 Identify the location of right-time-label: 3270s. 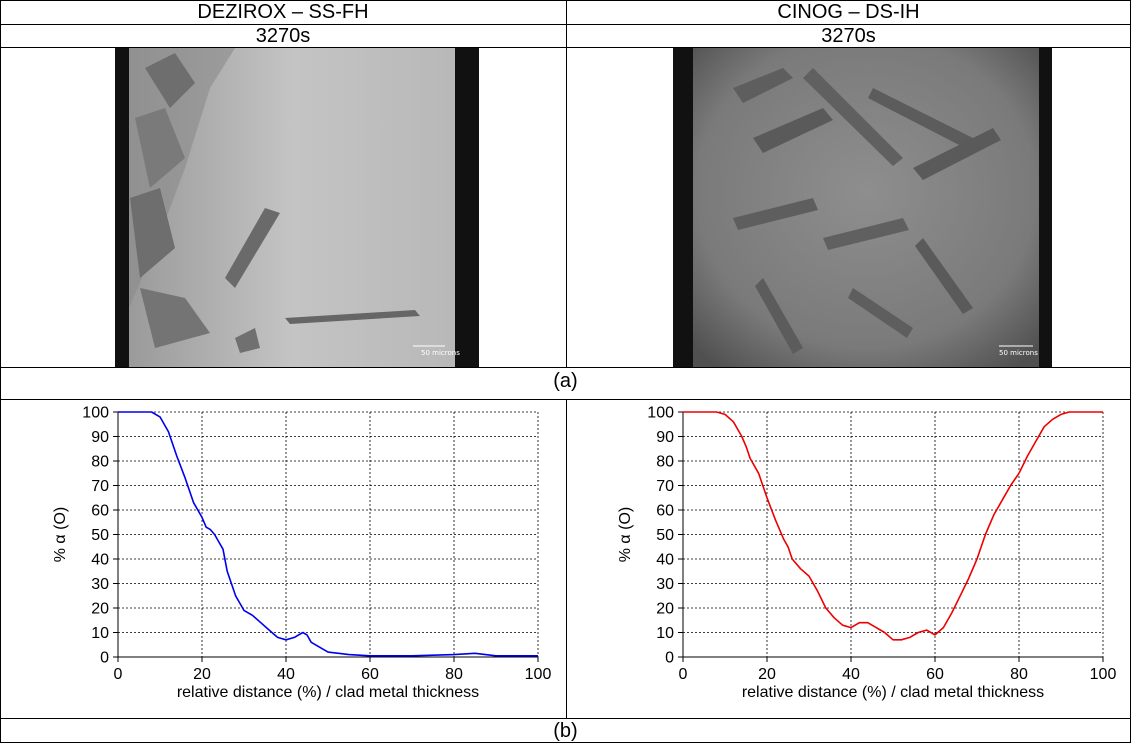
(848, 36).